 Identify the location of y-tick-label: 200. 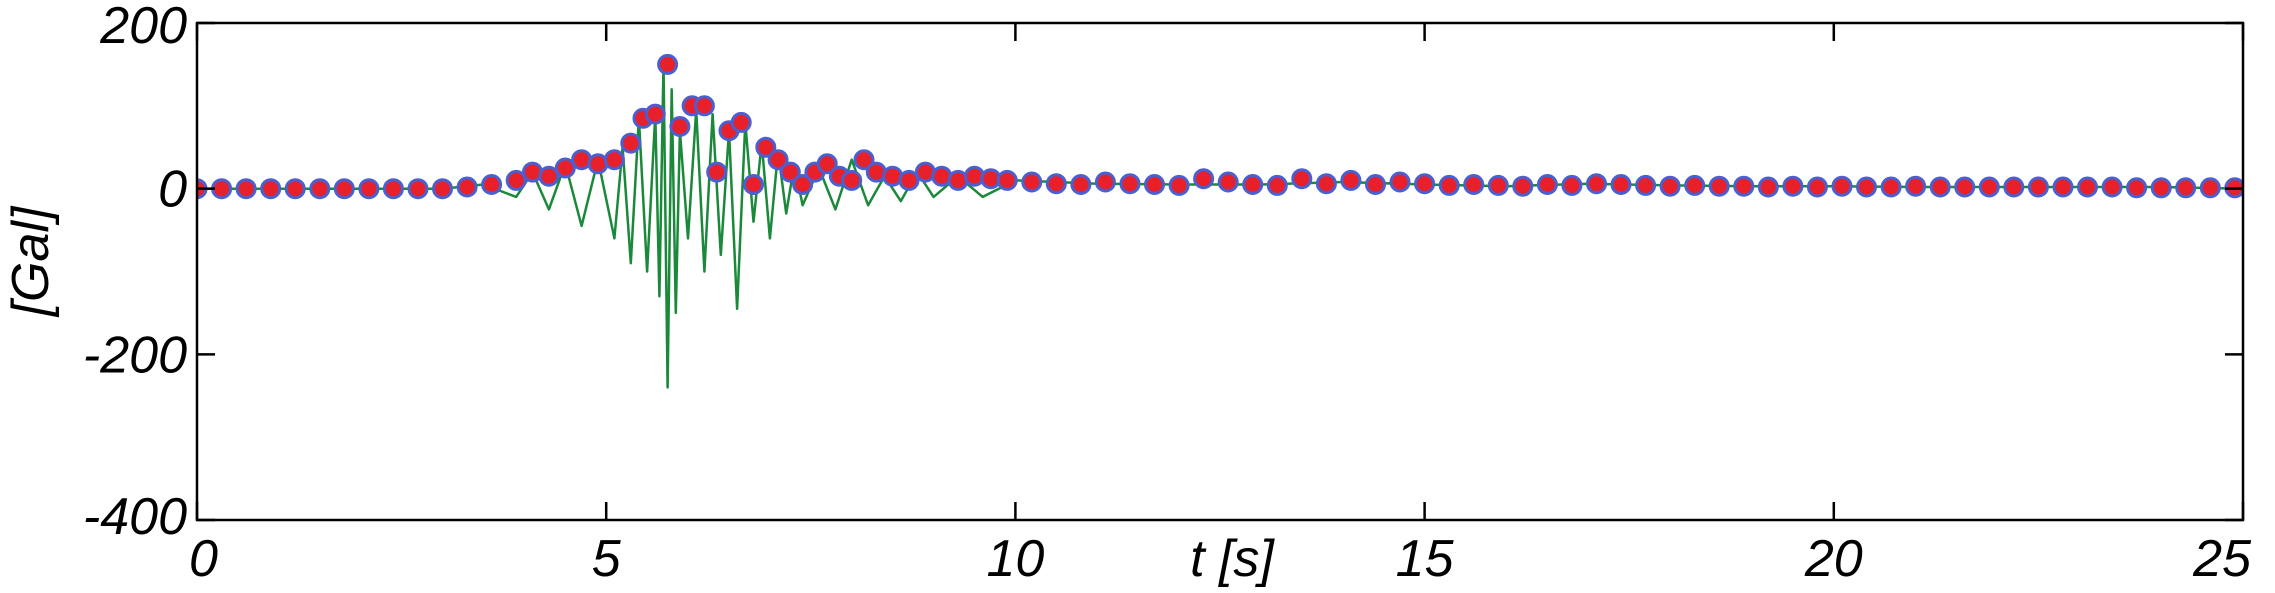
(143, 27).